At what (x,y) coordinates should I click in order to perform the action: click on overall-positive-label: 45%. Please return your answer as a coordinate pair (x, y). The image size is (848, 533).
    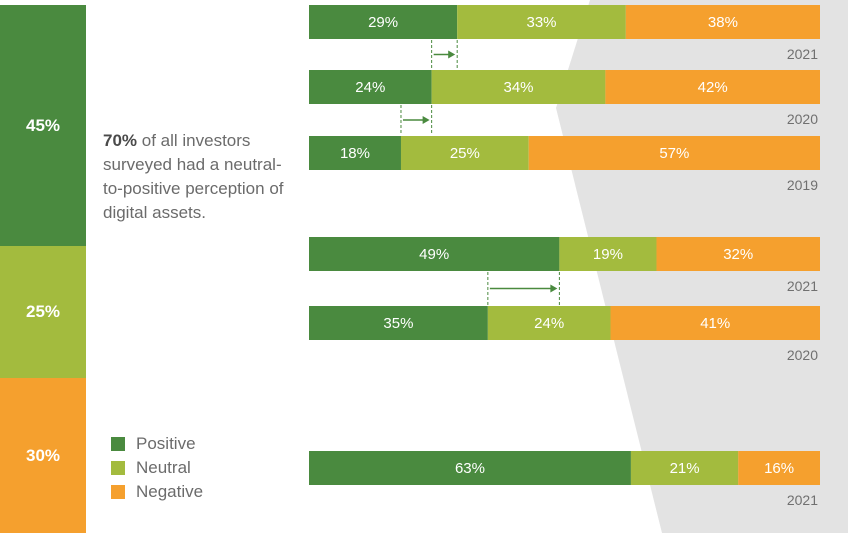
    Looking at the image, I should click on (43, 125).